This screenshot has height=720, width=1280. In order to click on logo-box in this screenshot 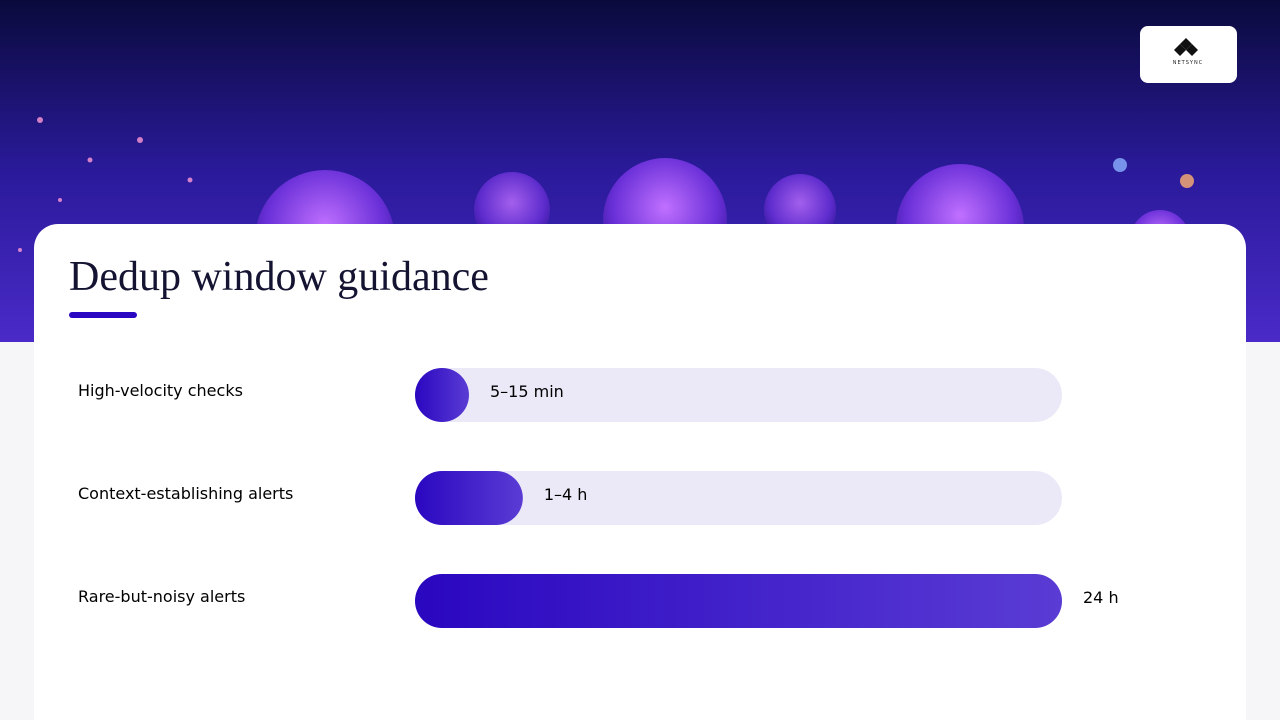, I will do `click(1188, 54)`.